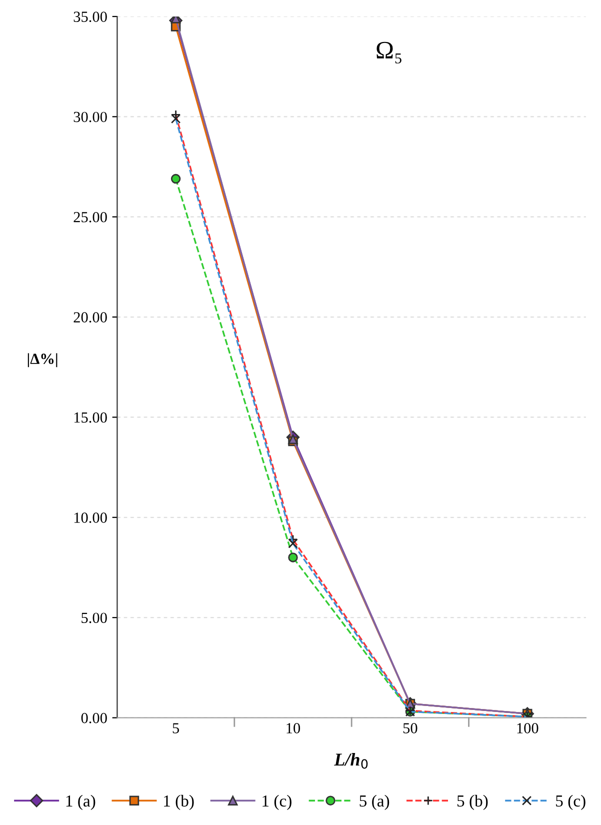 The height and width of the screenshot is (825, 601). I want to click on y-tick-label: 30.00, so click(90, 117).